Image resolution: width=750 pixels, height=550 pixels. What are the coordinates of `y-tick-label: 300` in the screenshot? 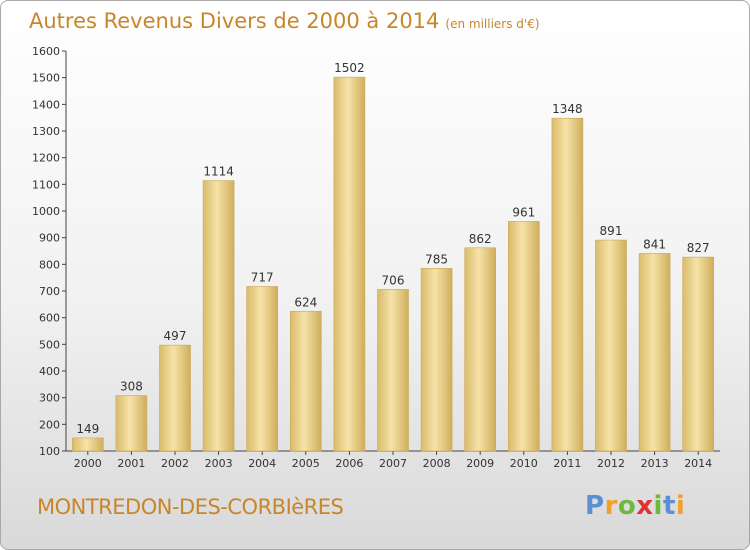 It's located at (49, 398).